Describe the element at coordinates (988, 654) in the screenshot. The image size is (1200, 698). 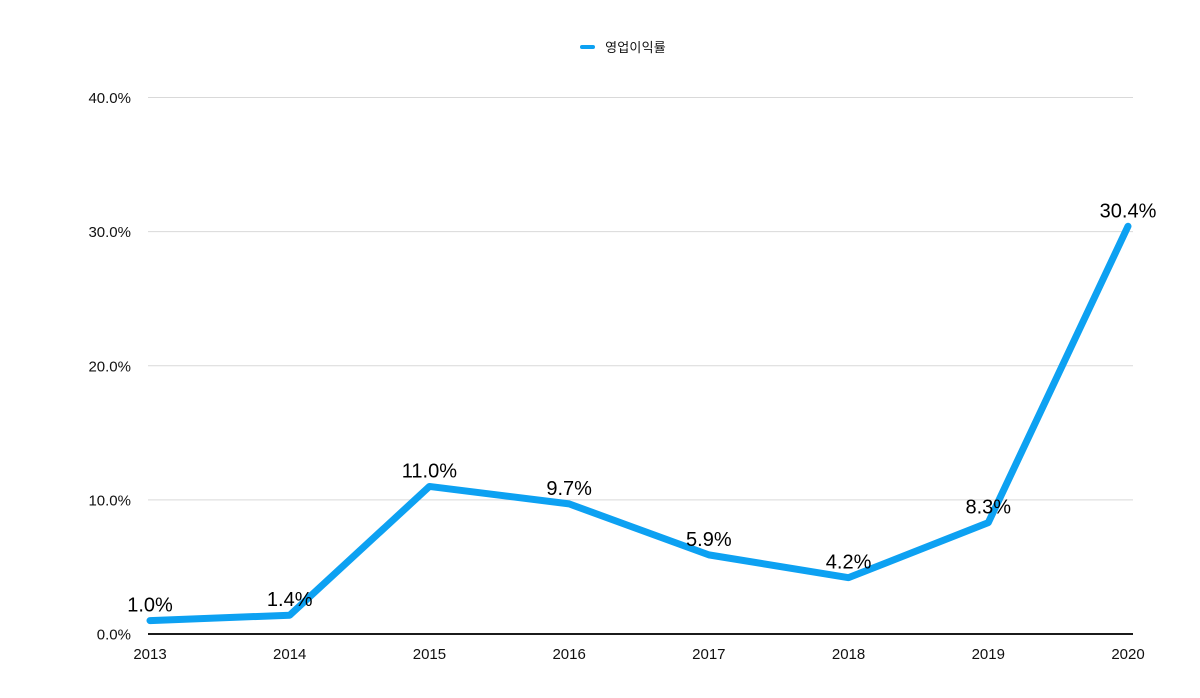
I see `x-axis-tick-label: 2019` at that location.